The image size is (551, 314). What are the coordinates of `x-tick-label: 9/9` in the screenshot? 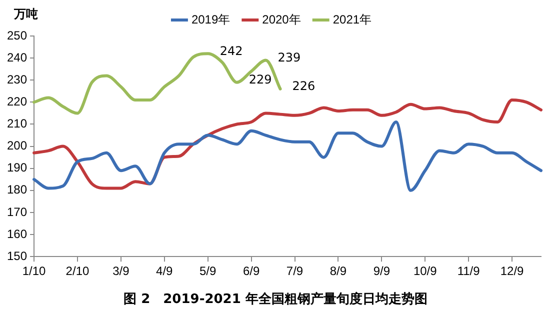 It's located at (381, 271).